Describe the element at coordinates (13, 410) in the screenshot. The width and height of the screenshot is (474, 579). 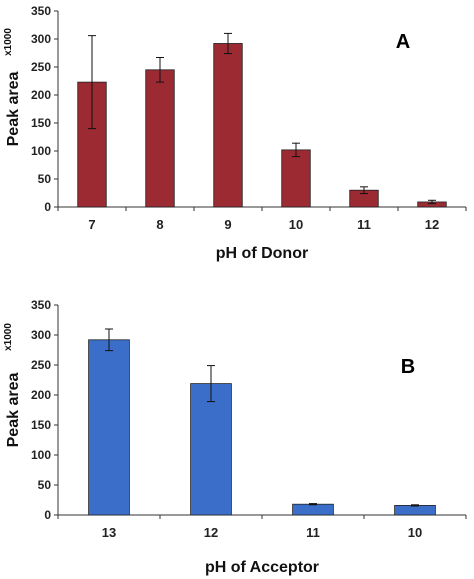
I see `panel-b-y-axis-title: Peak area` at that location.